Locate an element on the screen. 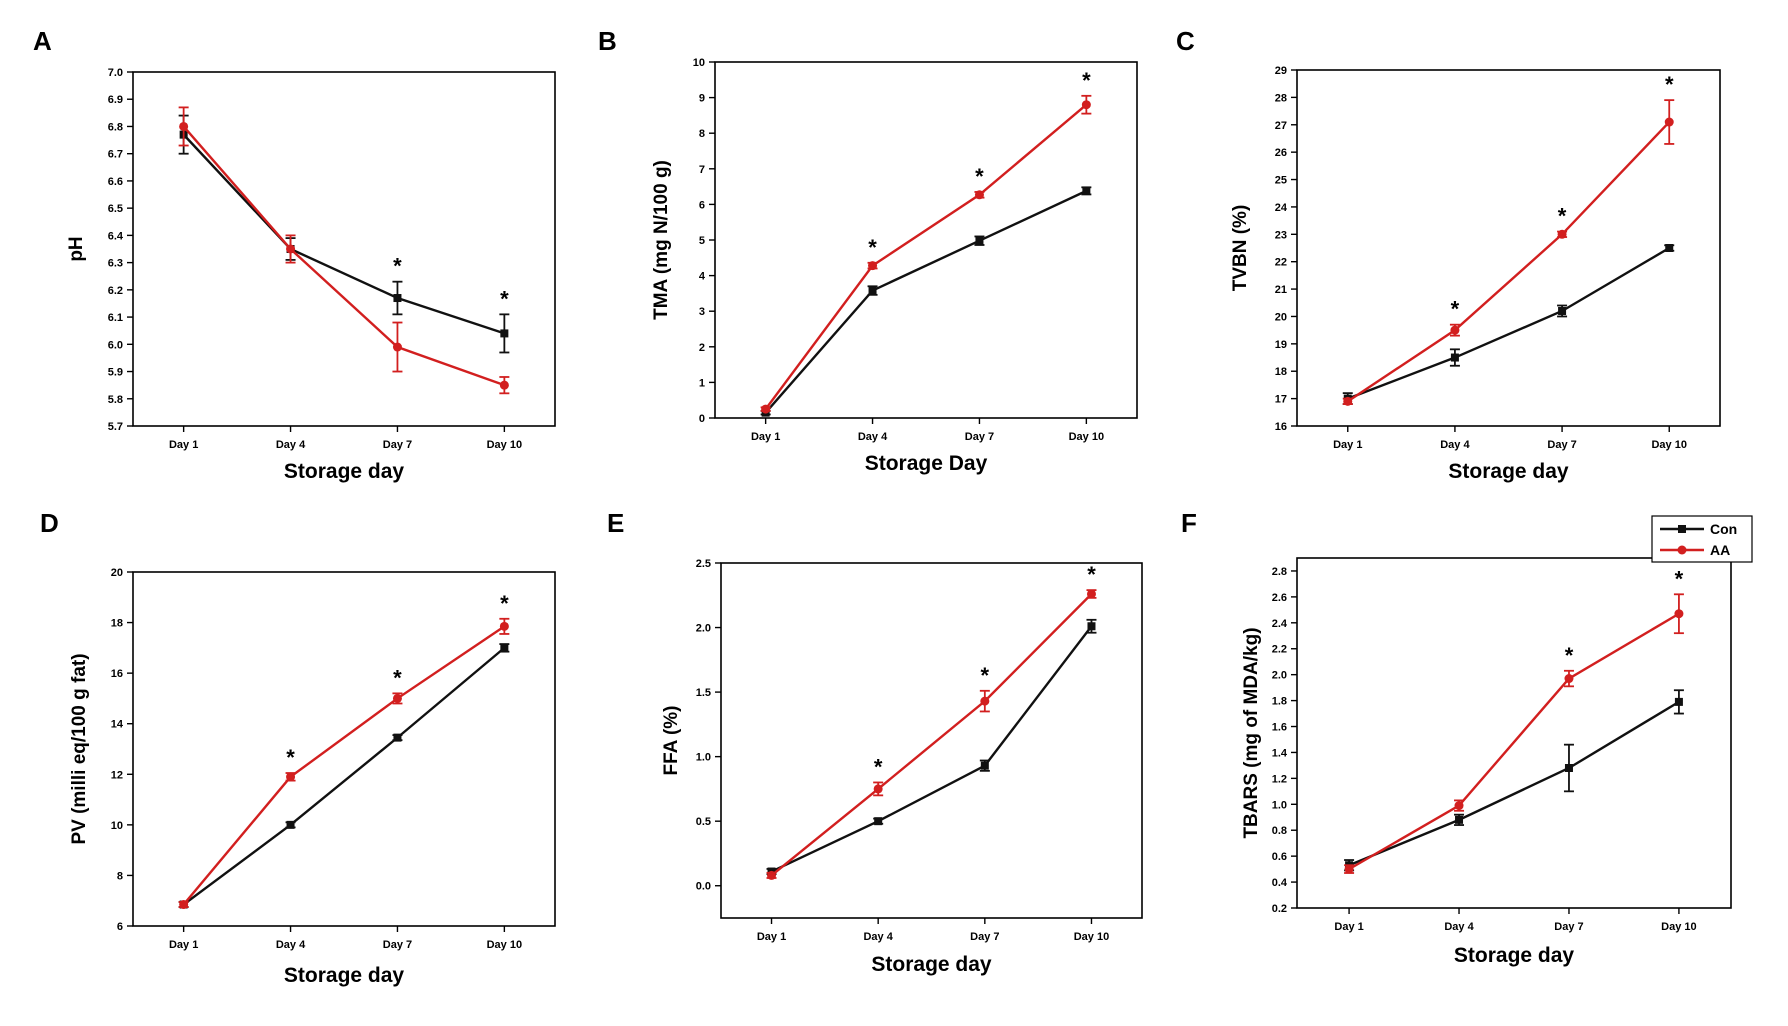  y-tick-label: 6.0 is located at coordinates (115, 345).